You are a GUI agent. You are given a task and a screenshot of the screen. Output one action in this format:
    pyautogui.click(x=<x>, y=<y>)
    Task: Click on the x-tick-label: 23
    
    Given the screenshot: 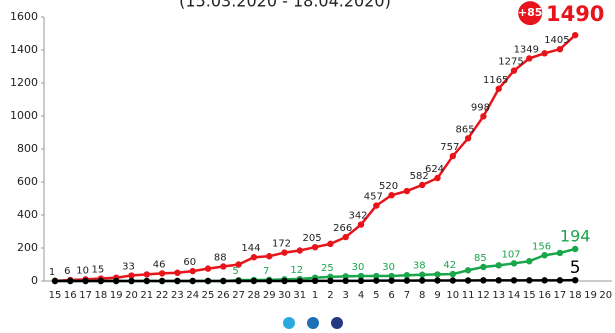 What is the action you would take?
    pyautogui.click(x=177, y=295)
    